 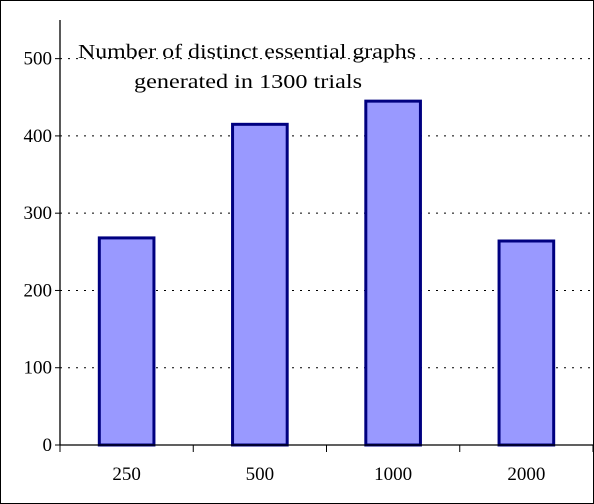 What do you see at coordinates (526, 474) in the screenshot?
I see `x-tick-label: 2000` at bounding box center [526, 474].